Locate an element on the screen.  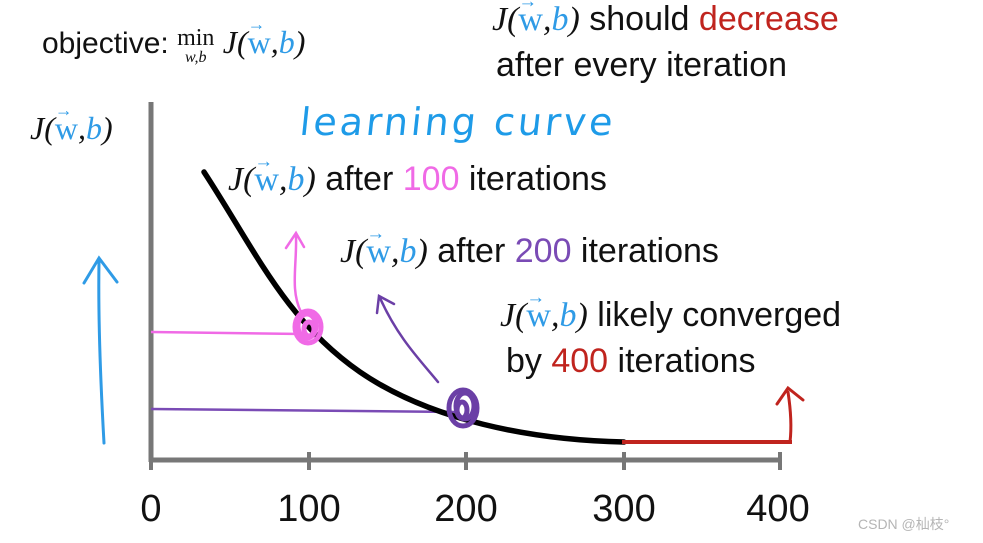
watermark: CSDN @杣枝° is located at coordinates (904, 524).